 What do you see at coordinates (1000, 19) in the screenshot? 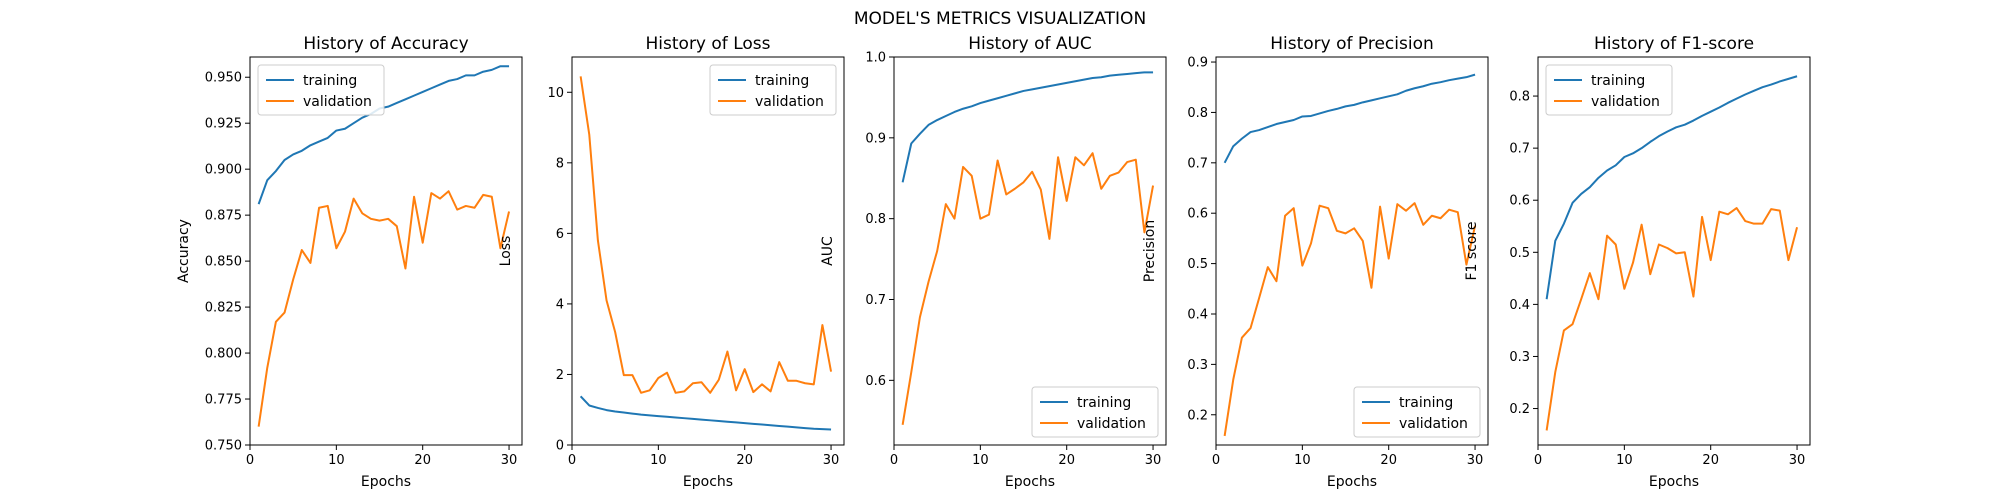
I see `figure-suptitle: MODEL'S METRICS VISUALIZATION` at bounding box center [1000, 19].